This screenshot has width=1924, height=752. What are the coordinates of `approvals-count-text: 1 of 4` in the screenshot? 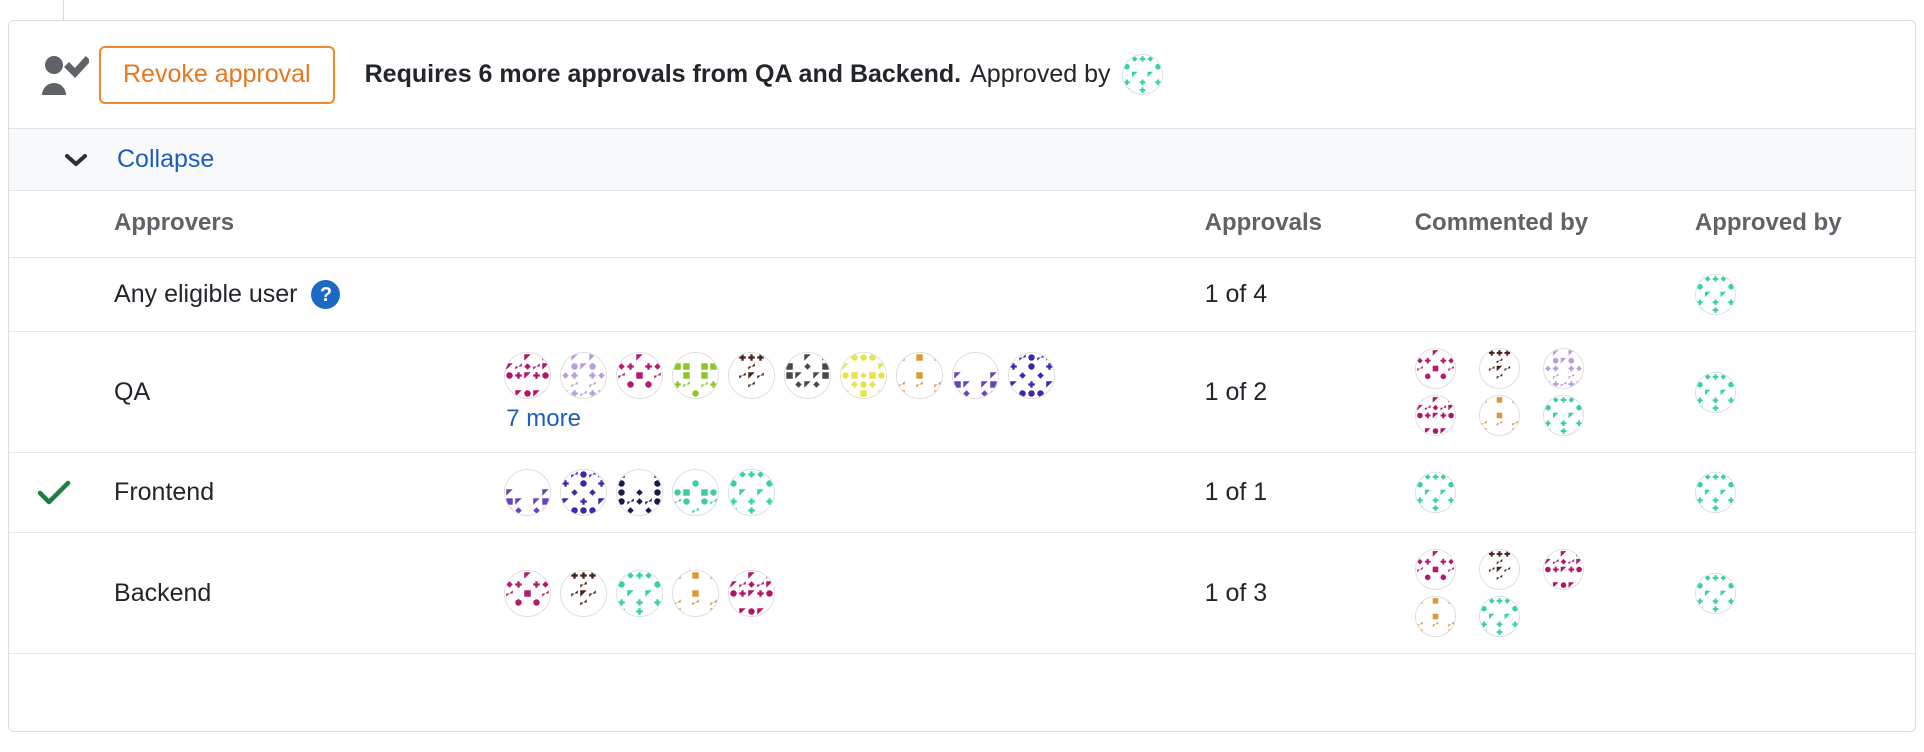 It's located at (1236, 294).